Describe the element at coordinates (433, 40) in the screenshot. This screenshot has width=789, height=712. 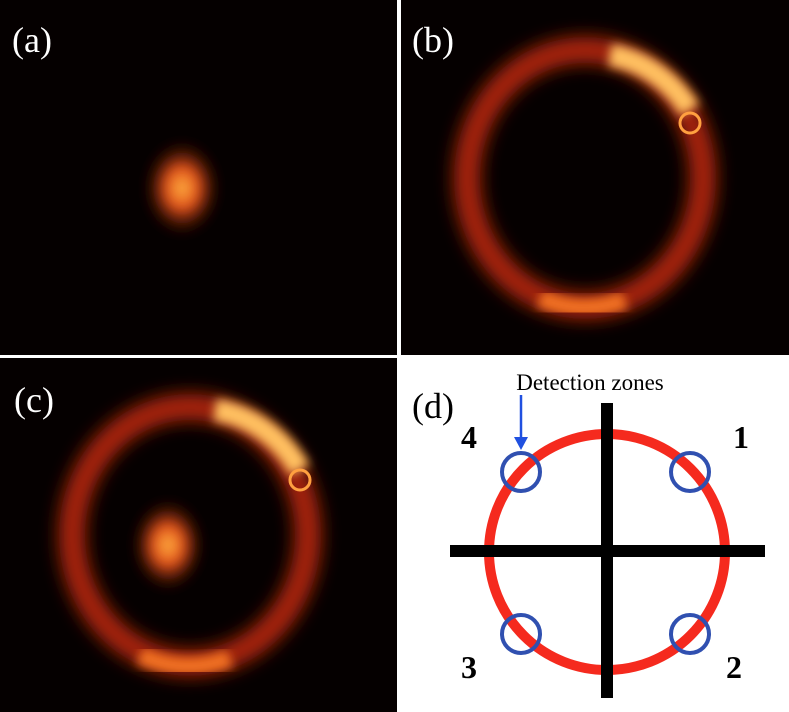
I see `panel-label: (b)` at that location.